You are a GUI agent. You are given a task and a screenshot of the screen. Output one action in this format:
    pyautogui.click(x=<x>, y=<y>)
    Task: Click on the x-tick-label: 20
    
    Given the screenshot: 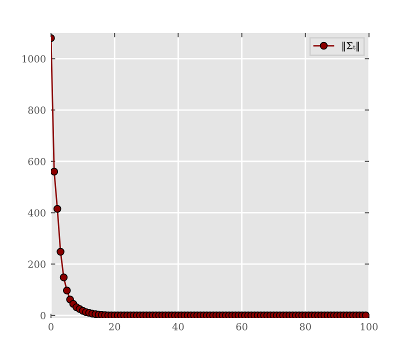 What is the action you would take?
    pyautogui.click(x=114, y=326)
    